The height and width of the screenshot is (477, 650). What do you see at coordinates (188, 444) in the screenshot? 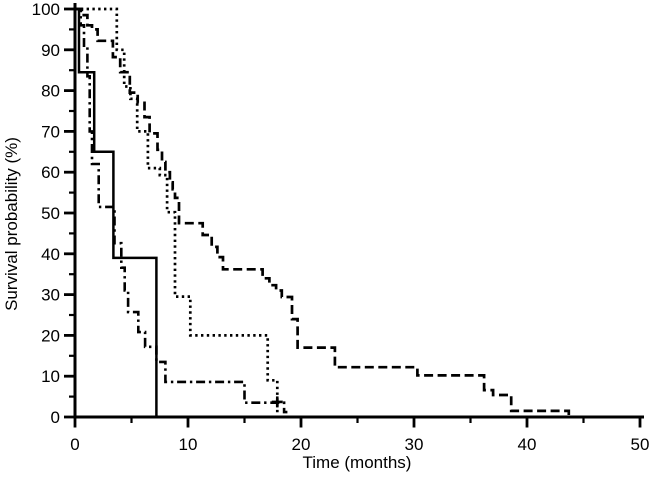
I see `x-tick-label: 10` at bounding box center [188, 444].